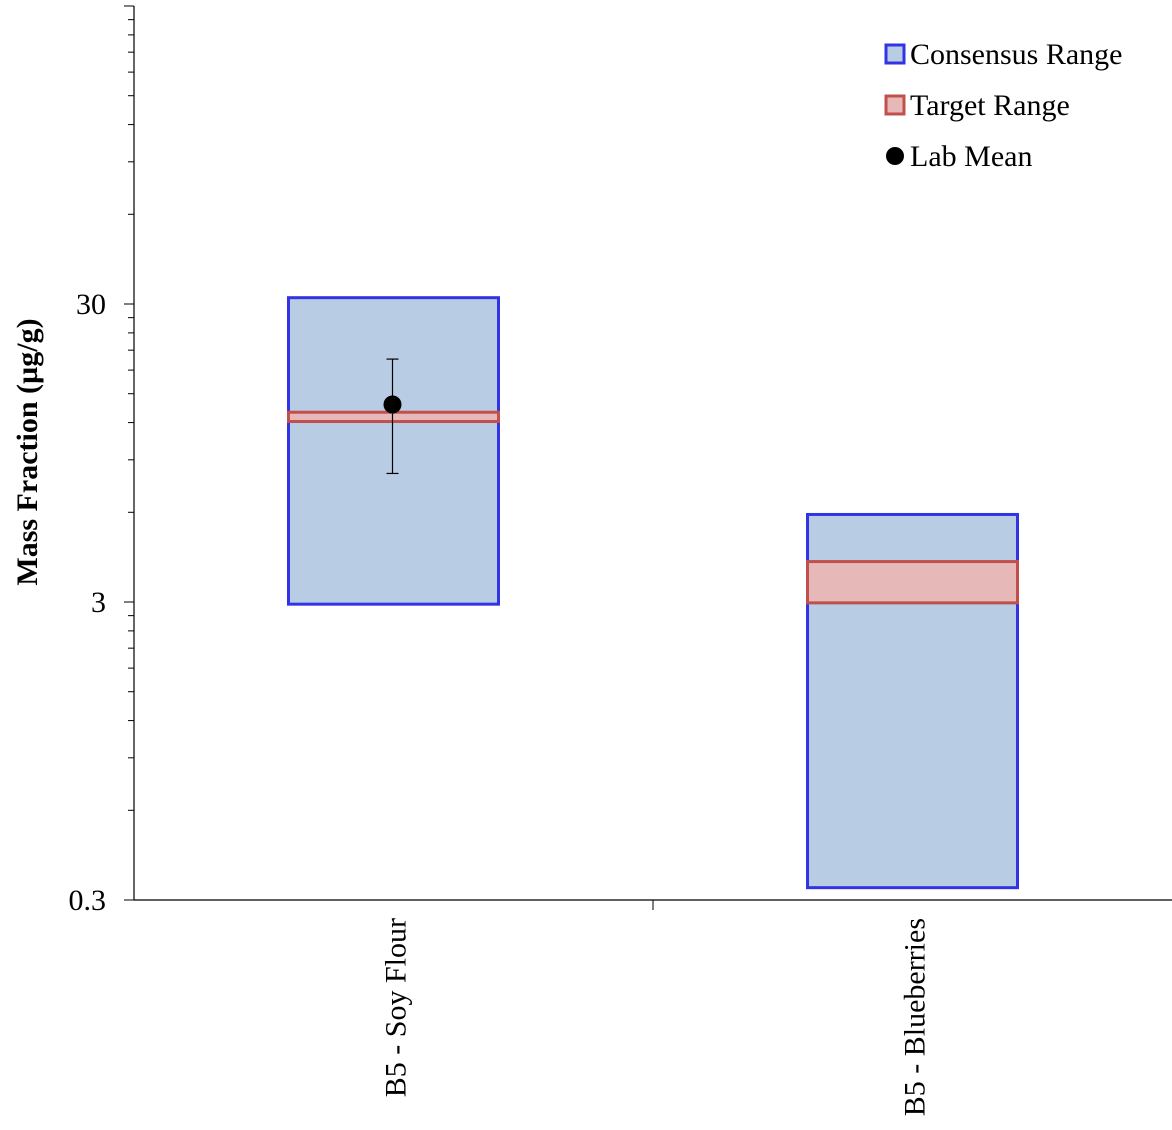 The image size is (1172, 1130). Describe the element at coordinates (990, 105) in the screenshot. I see `legend-label-target-range: Target Range` at that location.